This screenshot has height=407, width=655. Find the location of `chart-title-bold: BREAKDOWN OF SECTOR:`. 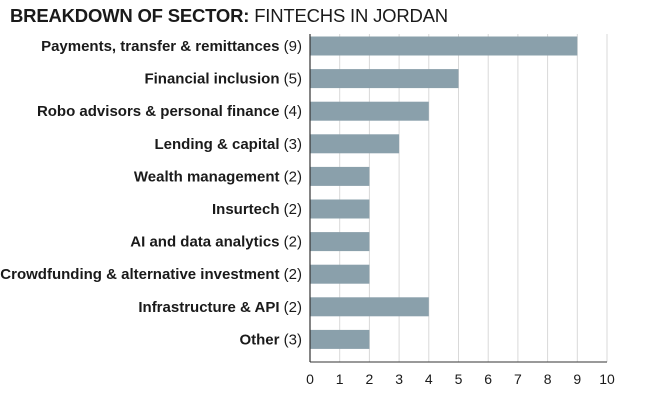

chart-title-bold: BREAKDOWN OF SECTOR: is located at coordinates (130, 15).